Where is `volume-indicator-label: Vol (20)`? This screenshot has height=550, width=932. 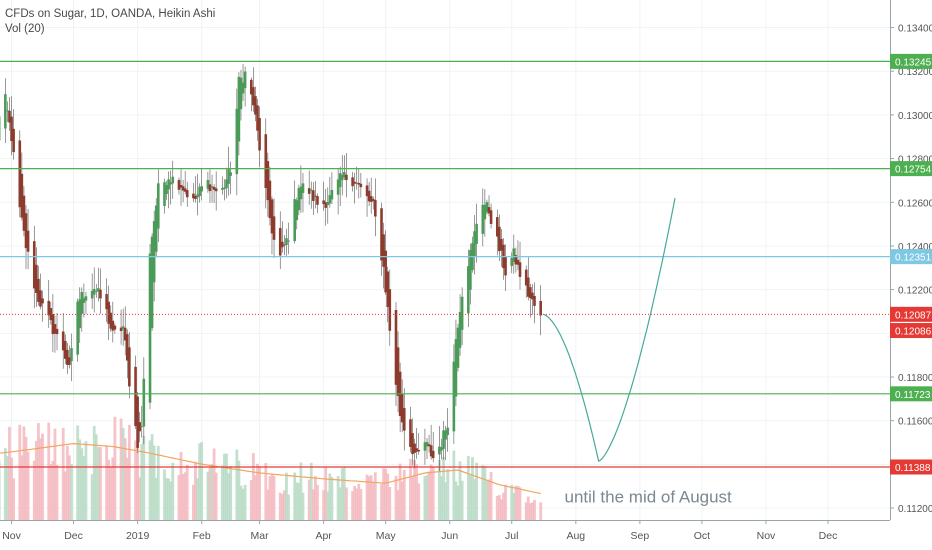
volume-indicator-label: Vol (20) is located at coordinates (25, 29).